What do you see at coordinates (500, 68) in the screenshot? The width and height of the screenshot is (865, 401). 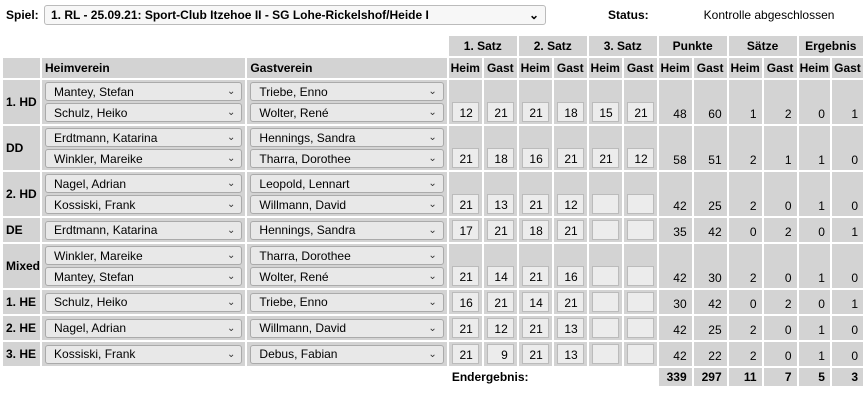 I see `sub-gast-header: Gast` at bounding box center [500, 68].